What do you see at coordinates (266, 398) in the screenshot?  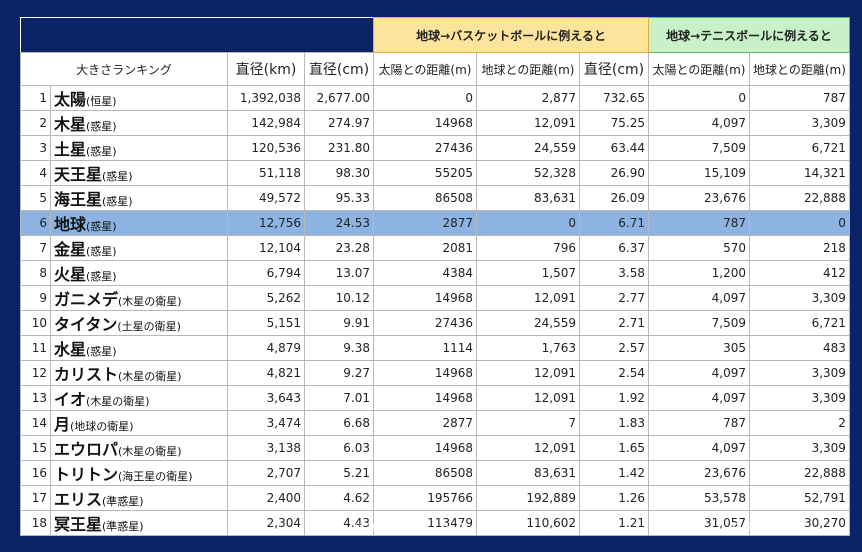 I see `diameter-km-cell: 3,643` at bounding box center [266, 398].